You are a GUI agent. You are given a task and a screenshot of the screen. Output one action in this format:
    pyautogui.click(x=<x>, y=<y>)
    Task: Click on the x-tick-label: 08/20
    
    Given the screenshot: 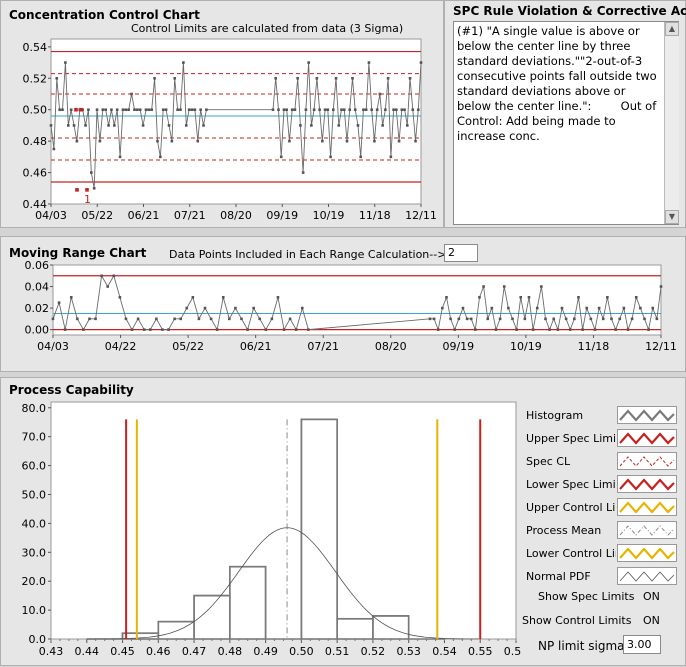 What is the action you would take?
    pyautogui.click(x=236, y=215)
    